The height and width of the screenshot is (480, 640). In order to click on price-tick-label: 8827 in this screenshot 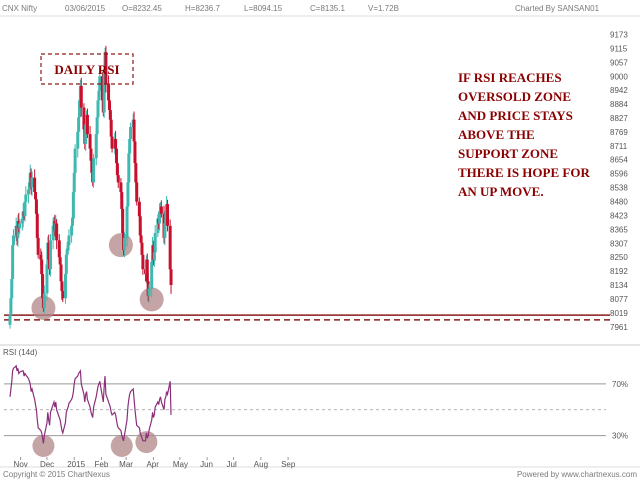, I will do `click(619, 118)`.